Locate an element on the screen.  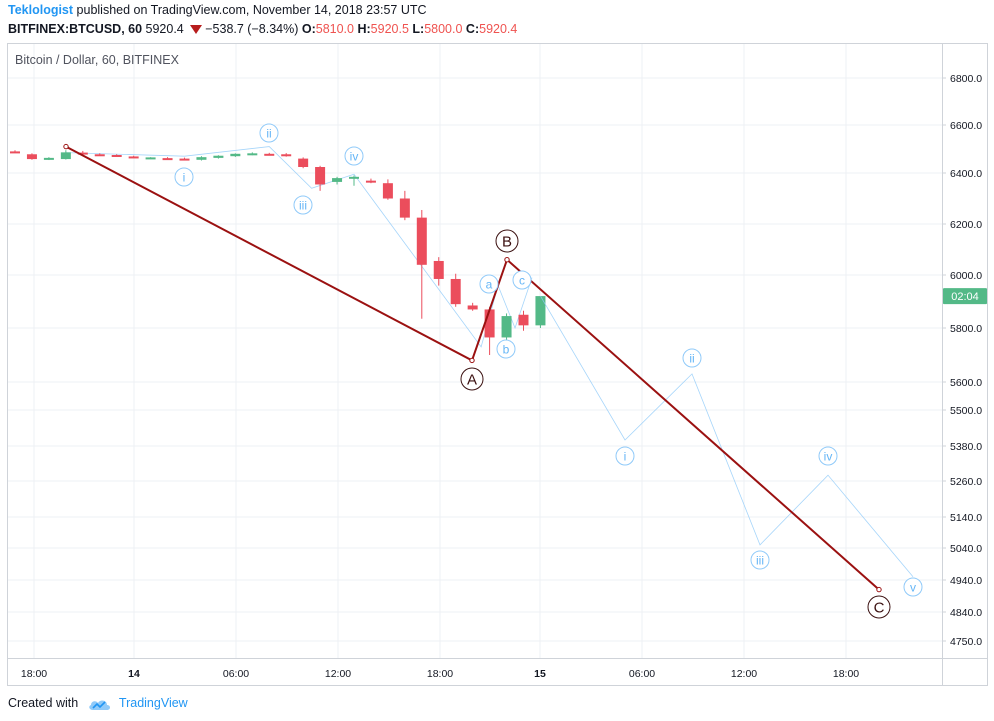
open-value: 5810.0 is located at coordinates (334, 29).